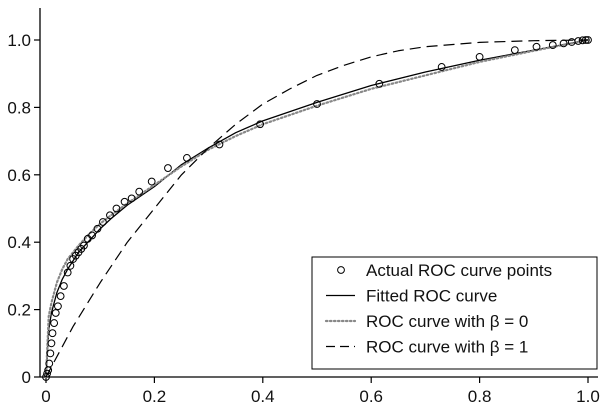 The width and height of the screenshot is (606, 407). Describe the element at coordinates (19, 310) in the screenshot. I see `y-tick-label: 0.2` at that location.